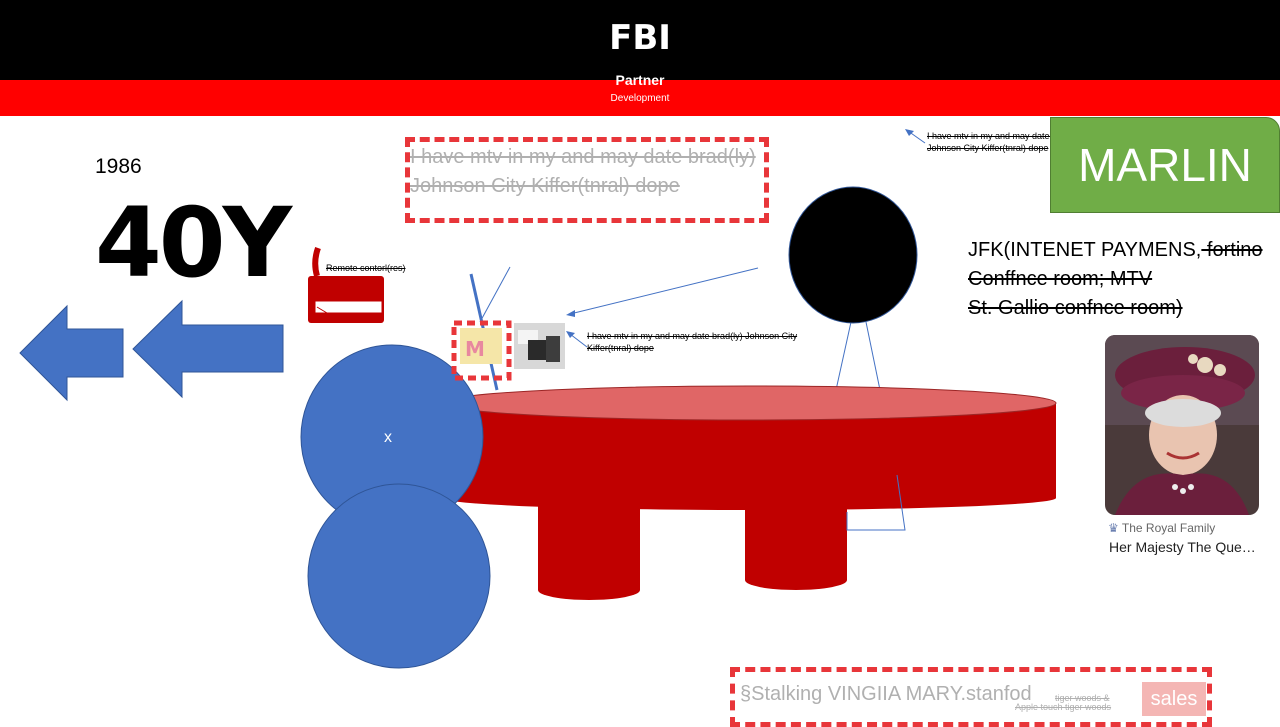  I want to click on sub-subtitle: Development, so click(640, 98).